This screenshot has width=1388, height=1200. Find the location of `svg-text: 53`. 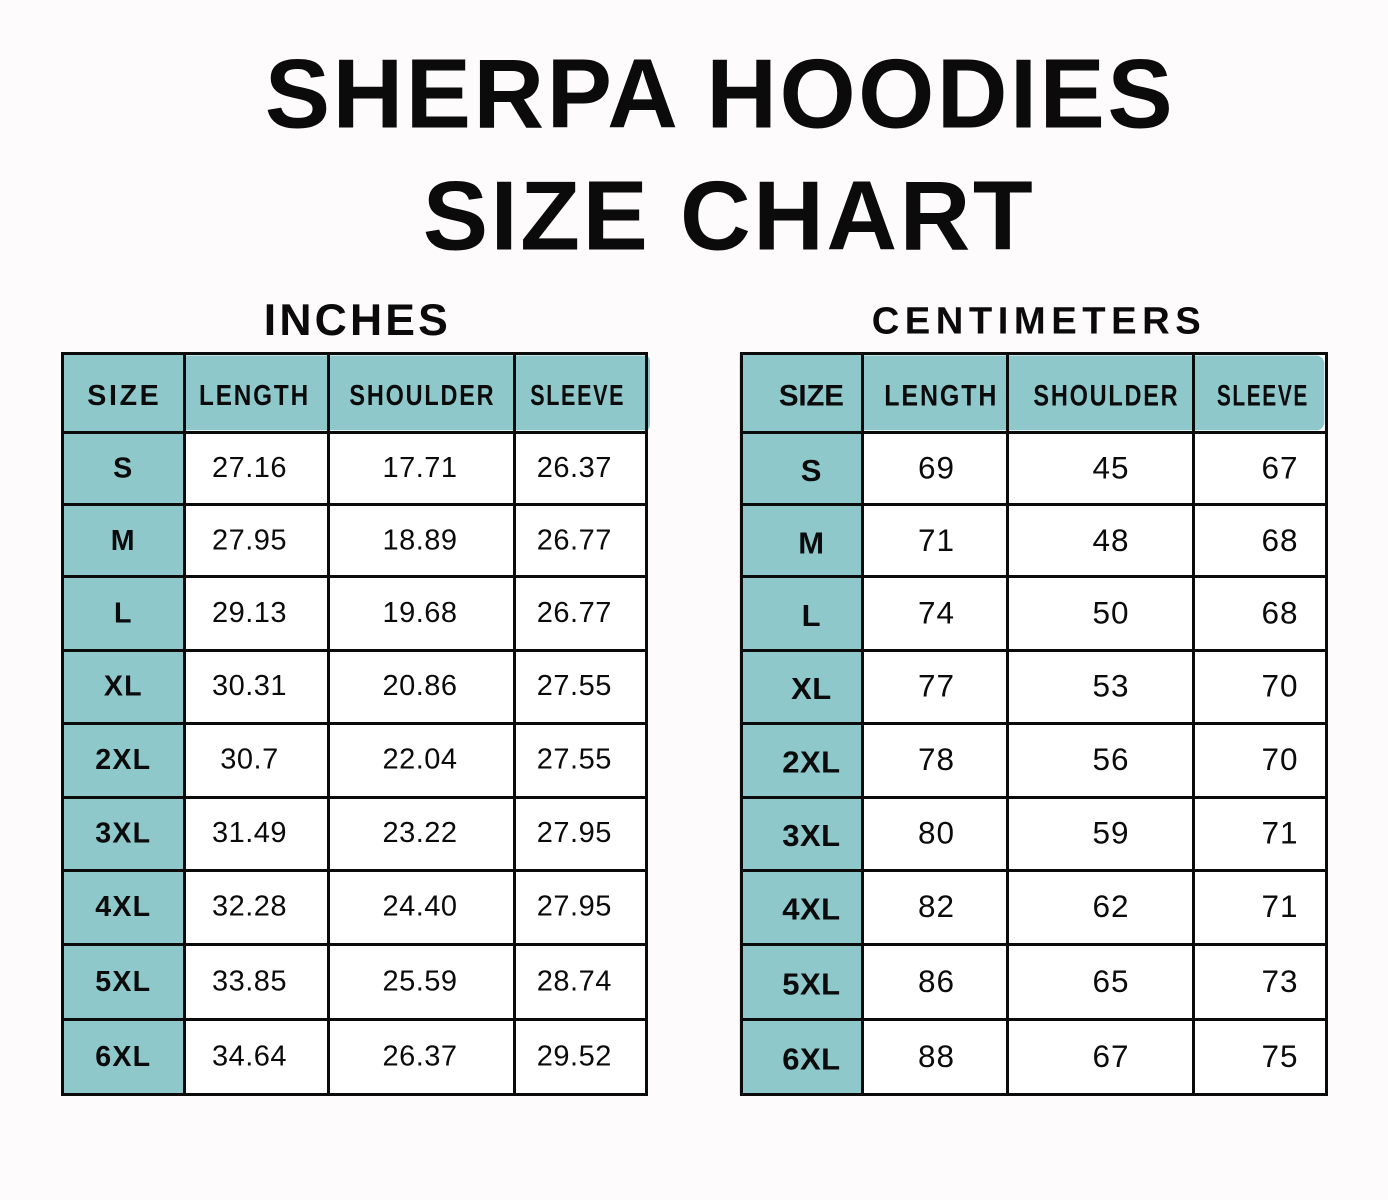

svg-text: 53 is located at coordinates (1110, 686).